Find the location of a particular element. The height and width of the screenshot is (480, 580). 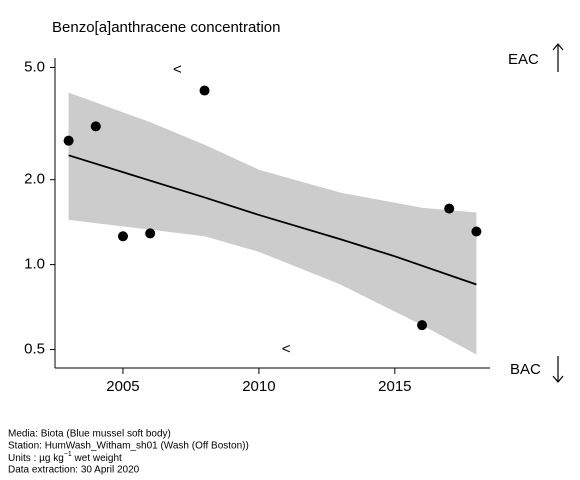

y-tick-label: 2.0 is located at coordinates (34, 179).